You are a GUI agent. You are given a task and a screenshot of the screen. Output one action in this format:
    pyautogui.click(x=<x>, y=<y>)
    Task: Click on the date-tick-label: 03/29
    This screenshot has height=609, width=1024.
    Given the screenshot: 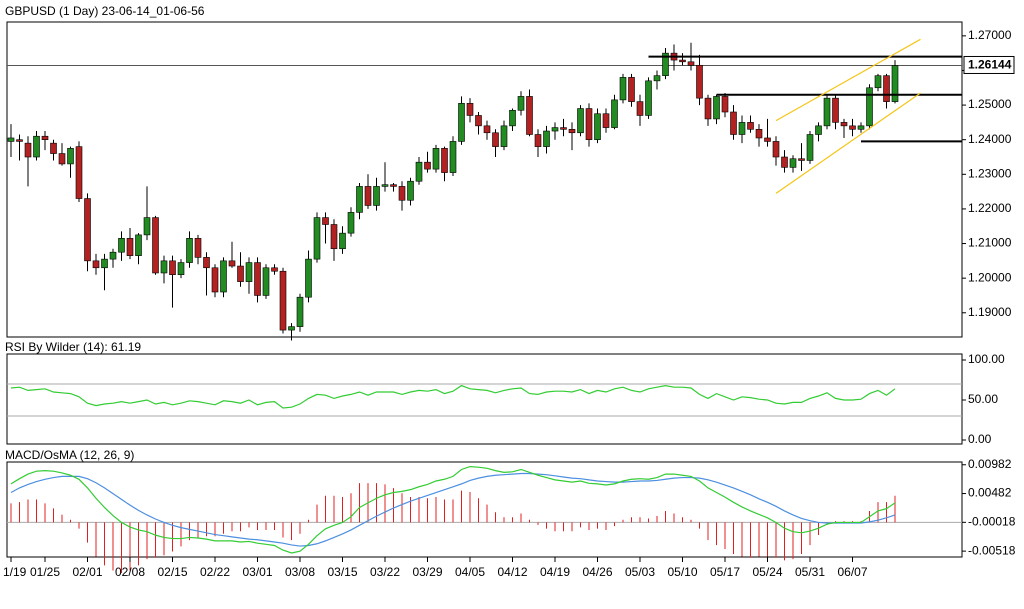 What is the action you would take?
    pyautogui.click(x=427, y=572)
    